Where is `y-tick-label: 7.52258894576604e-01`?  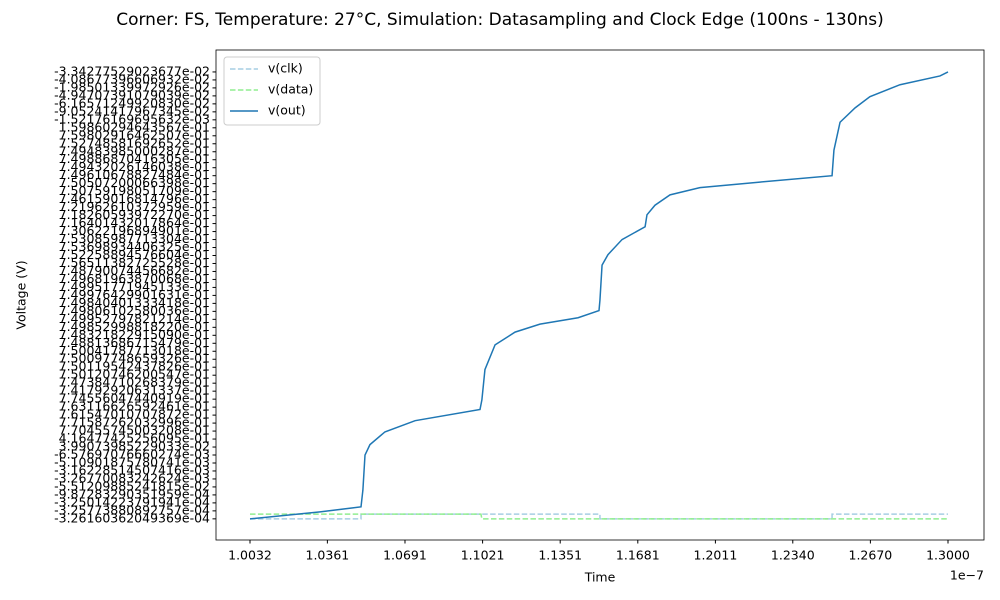
y-tick-label: 7.52258894576604e-01 is located at coordinates (134, 254).